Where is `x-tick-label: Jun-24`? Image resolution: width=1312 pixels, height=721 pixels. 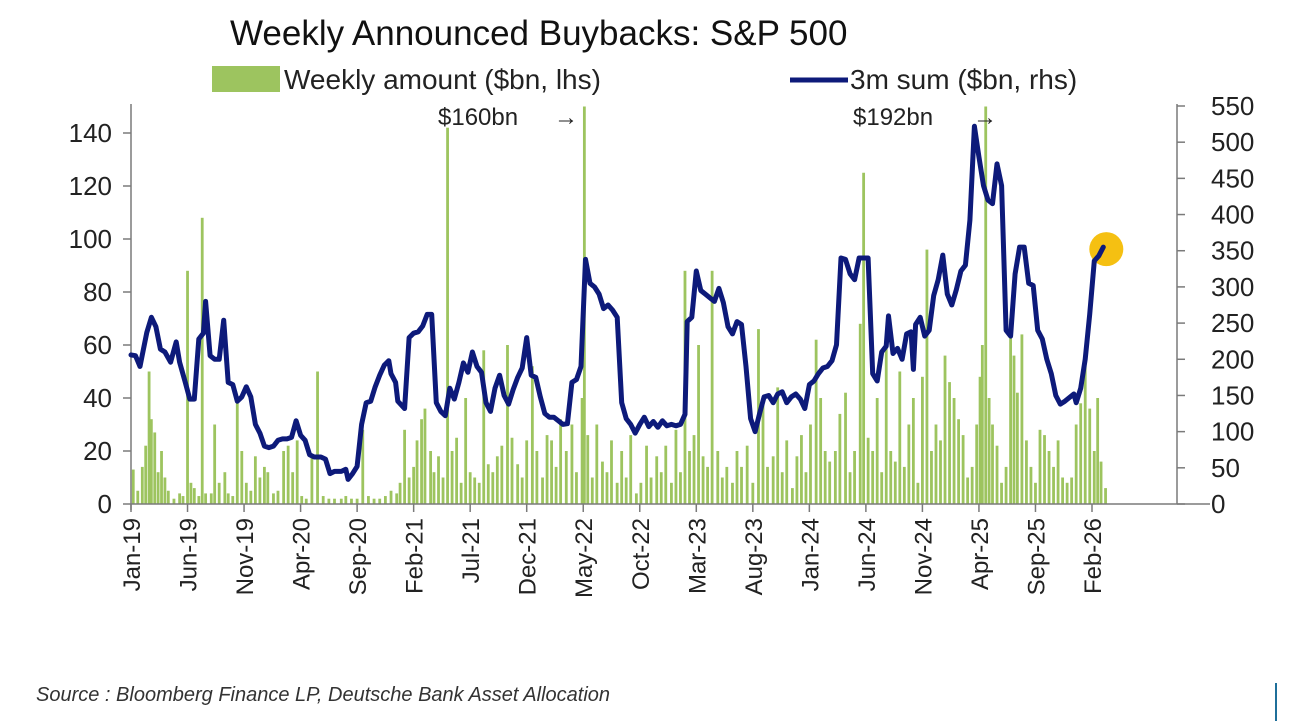 x-tick-label: Jun-24 is located at coordinates (867, 554).